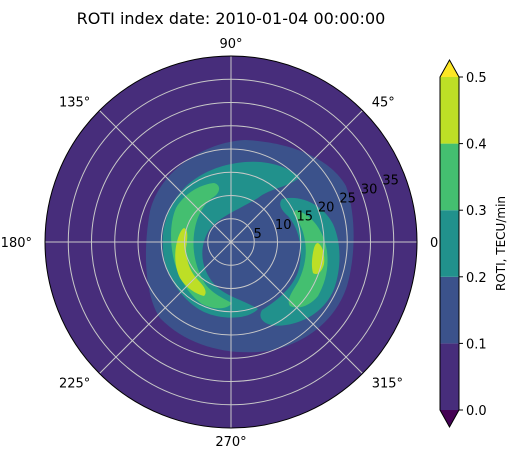 This screenshot has width=520, height=464. Describe the element at coordinates (449, 418) in the screenshot. I see `colorbar-under-extension` at that location.